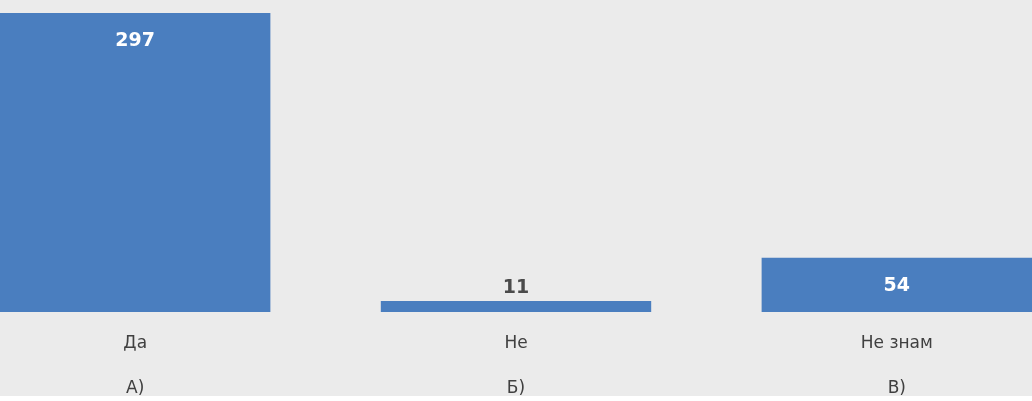 This screenshot has width=1032, height=401. Describe the element at coordinates (896, 387) in the screenshot. I see `text: В)` at that location.